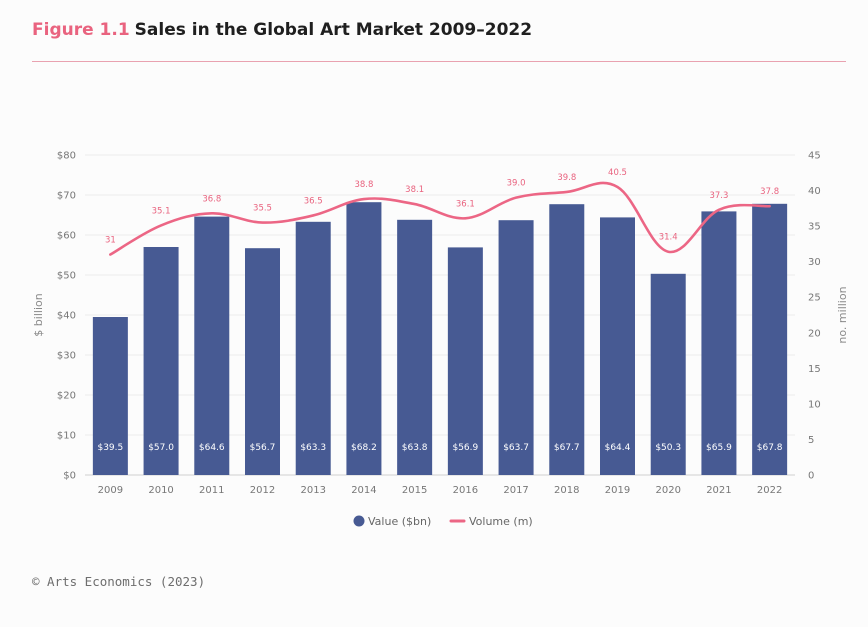 Image resolution: width=868 pixels, height=627 pixels. Describe the element at coordinates (814, 298) in the screenshot. I see `y2-tick-label: 25` at that location.